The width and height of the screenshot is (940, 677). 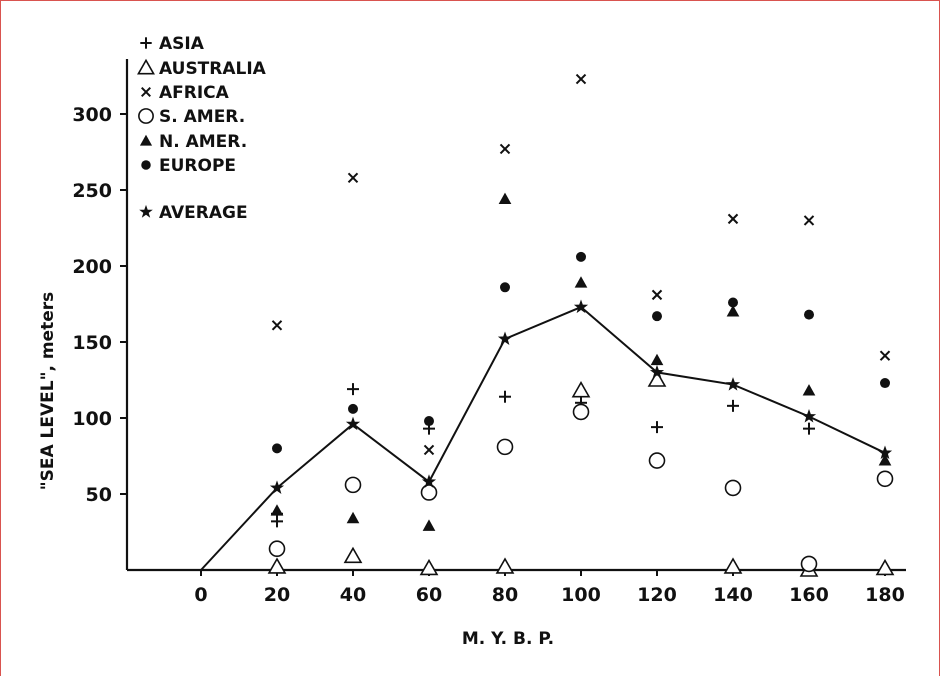 I want to click on y-tick-label: 100, so click(x=92, y=419).